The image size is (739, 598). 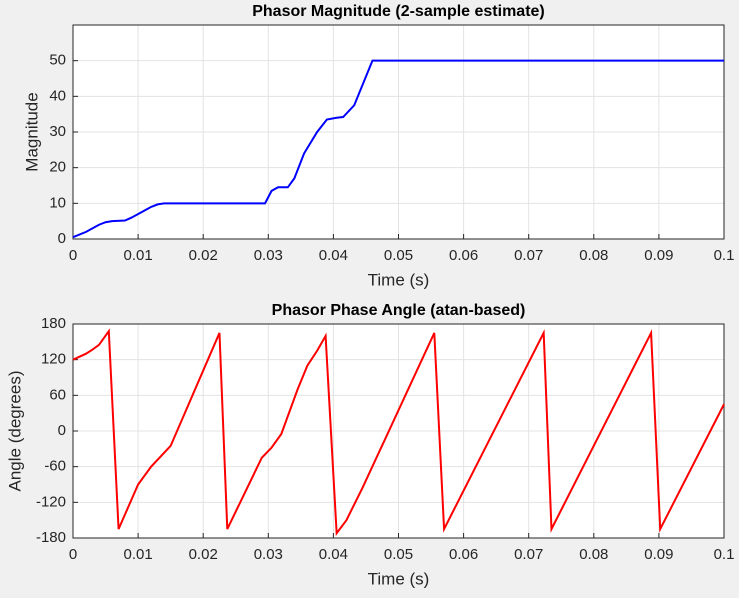 I want to click on chart-title: Phasor Phase Angle (atan-based), so click(x=399, y=310).